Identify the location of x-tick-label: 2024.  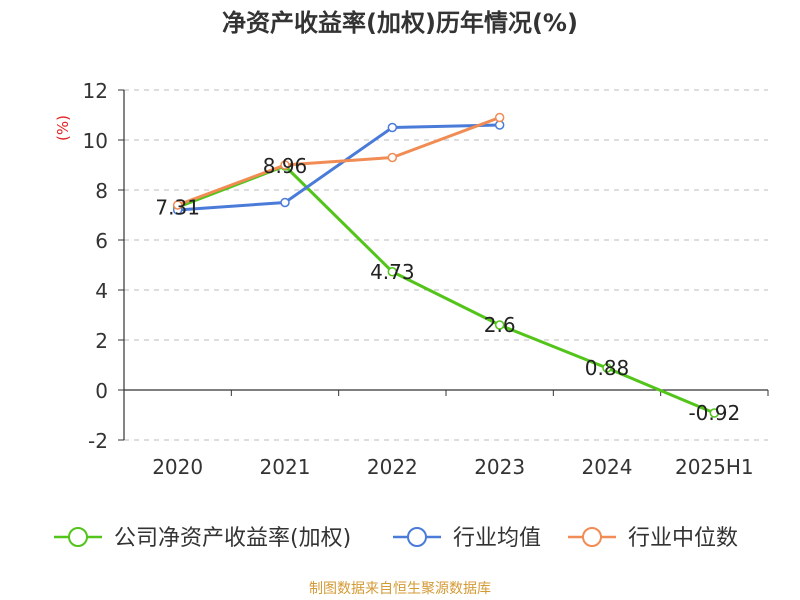
(607, 467).